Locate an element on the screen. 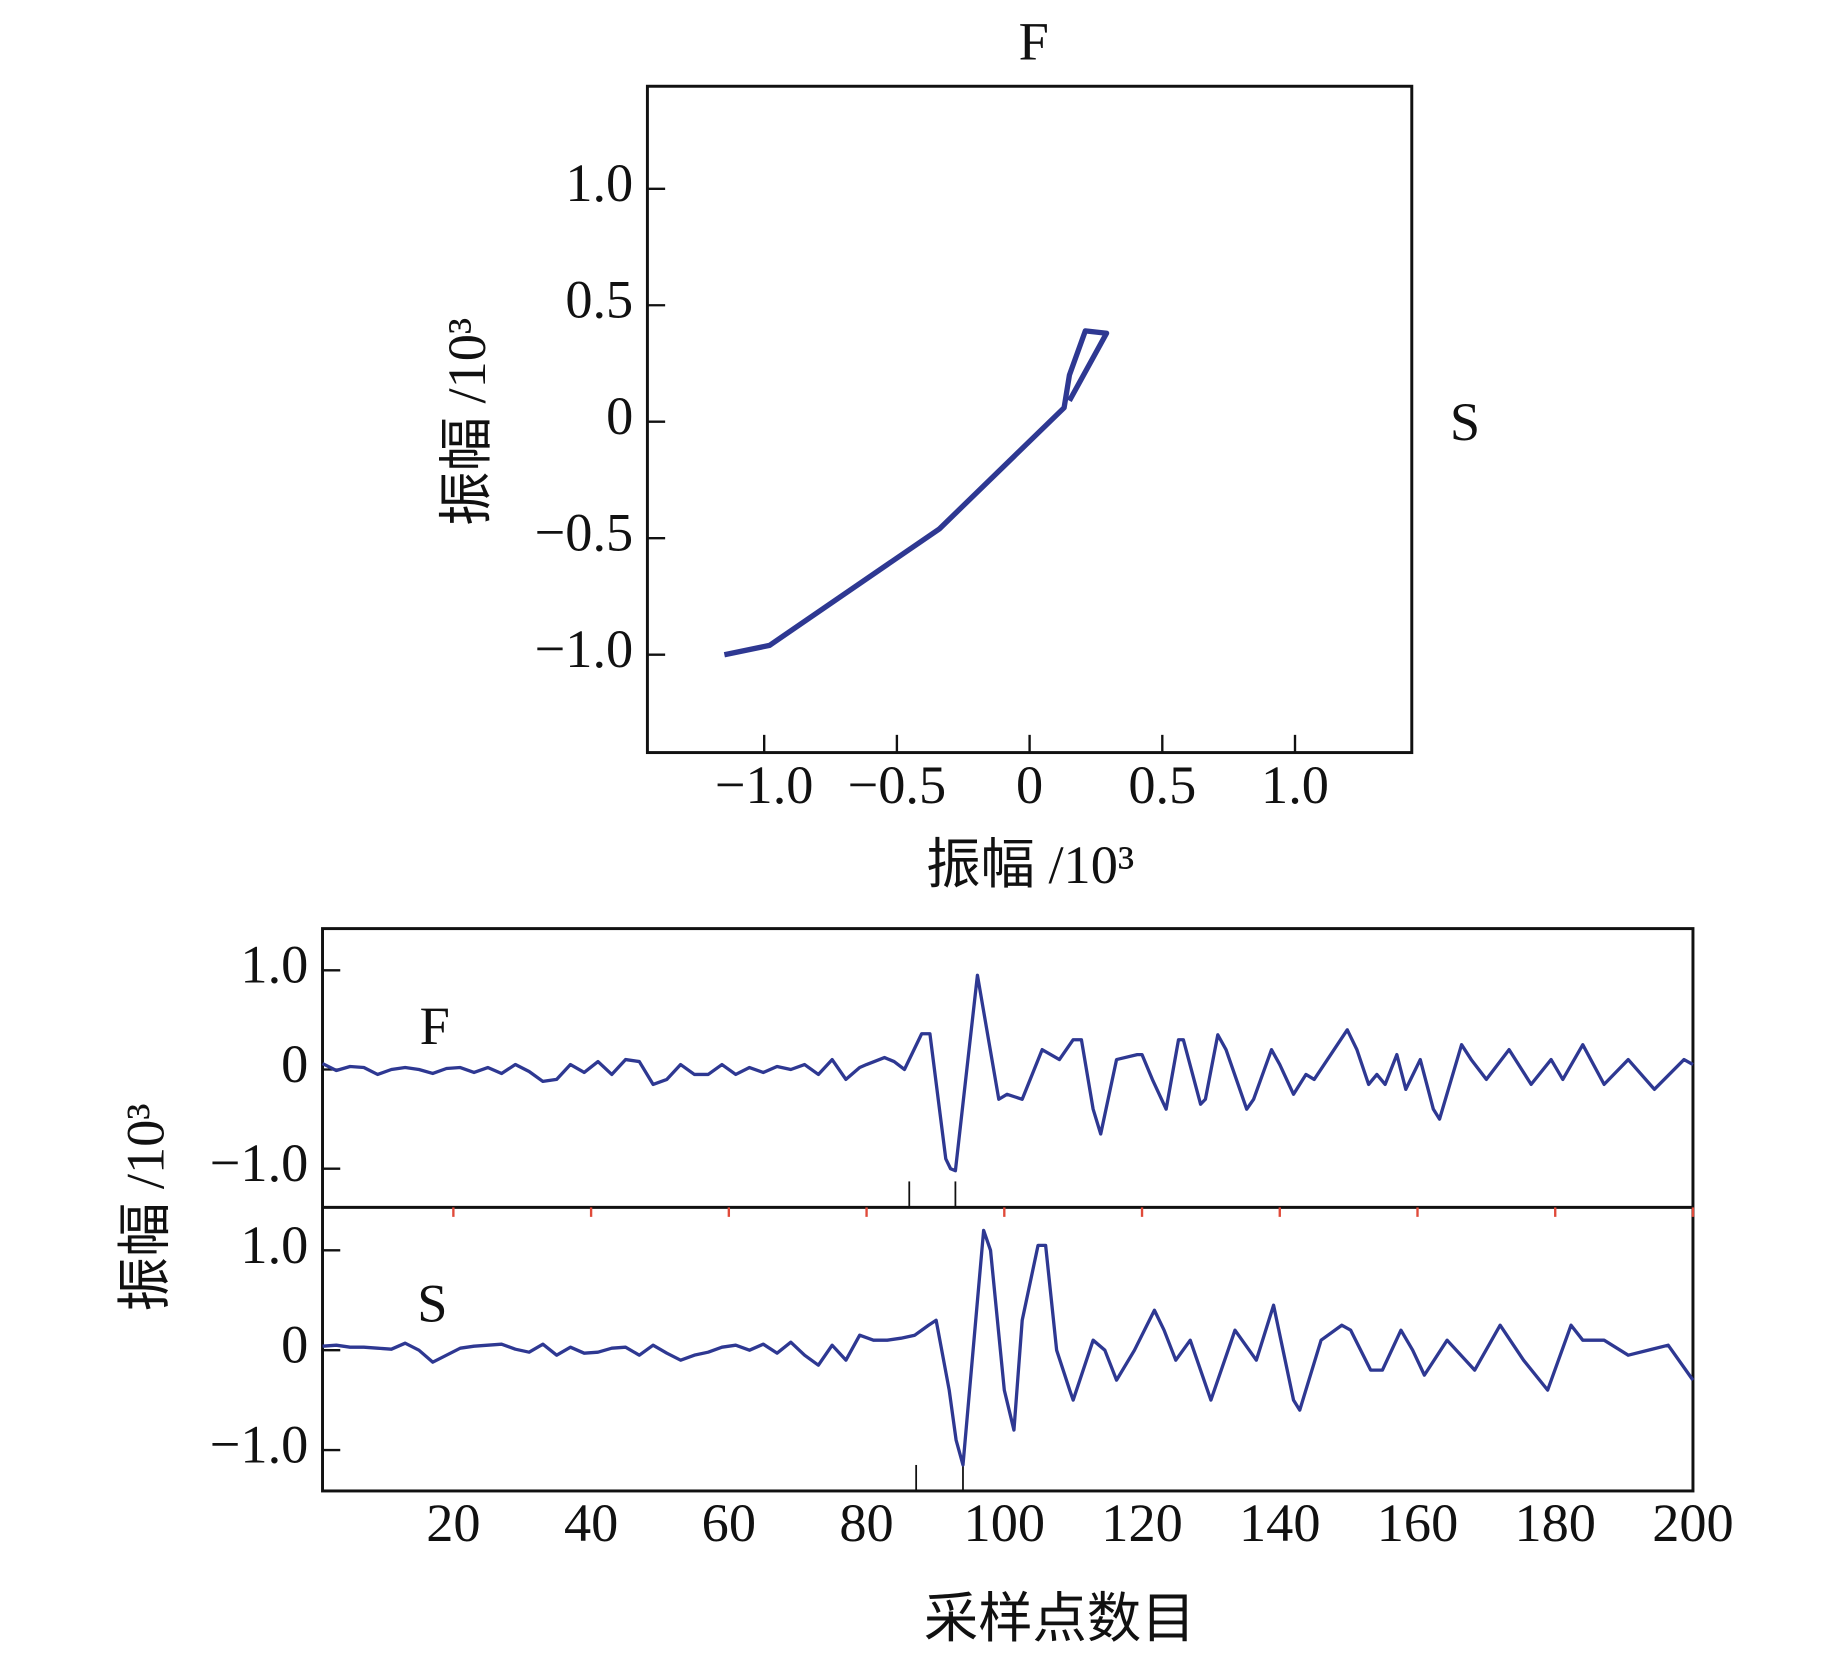 This screenshot has width=1843, height=1654. x-axis-title: 采样点数目 is located at coordinates (1060, 1619).